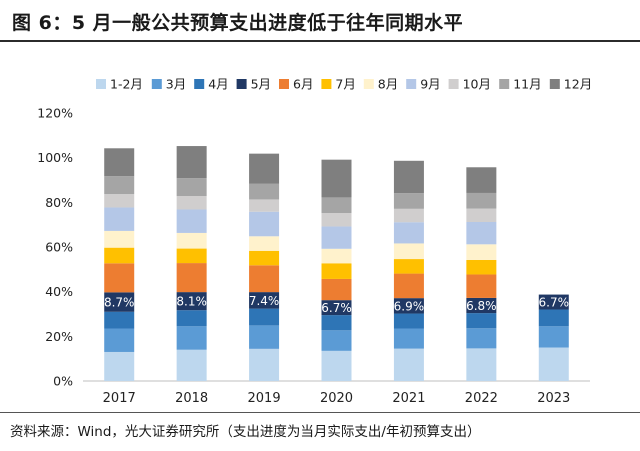  I want to click on x-tick-label: 2017, so click(119, 398).